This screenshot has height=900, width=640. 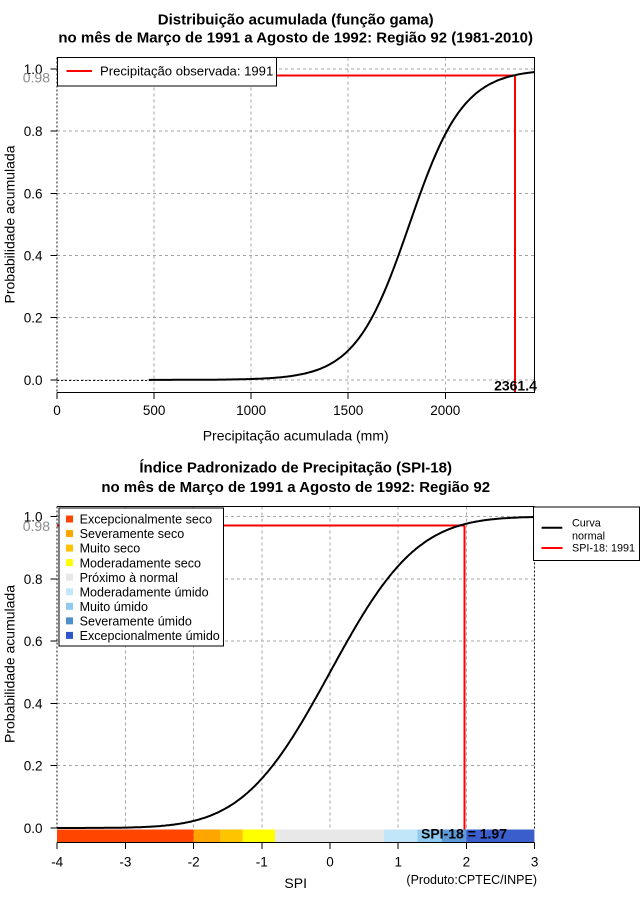 I want to click on svg-text: (Produto:CPTEC/INPE), so click(x=471, y=880).